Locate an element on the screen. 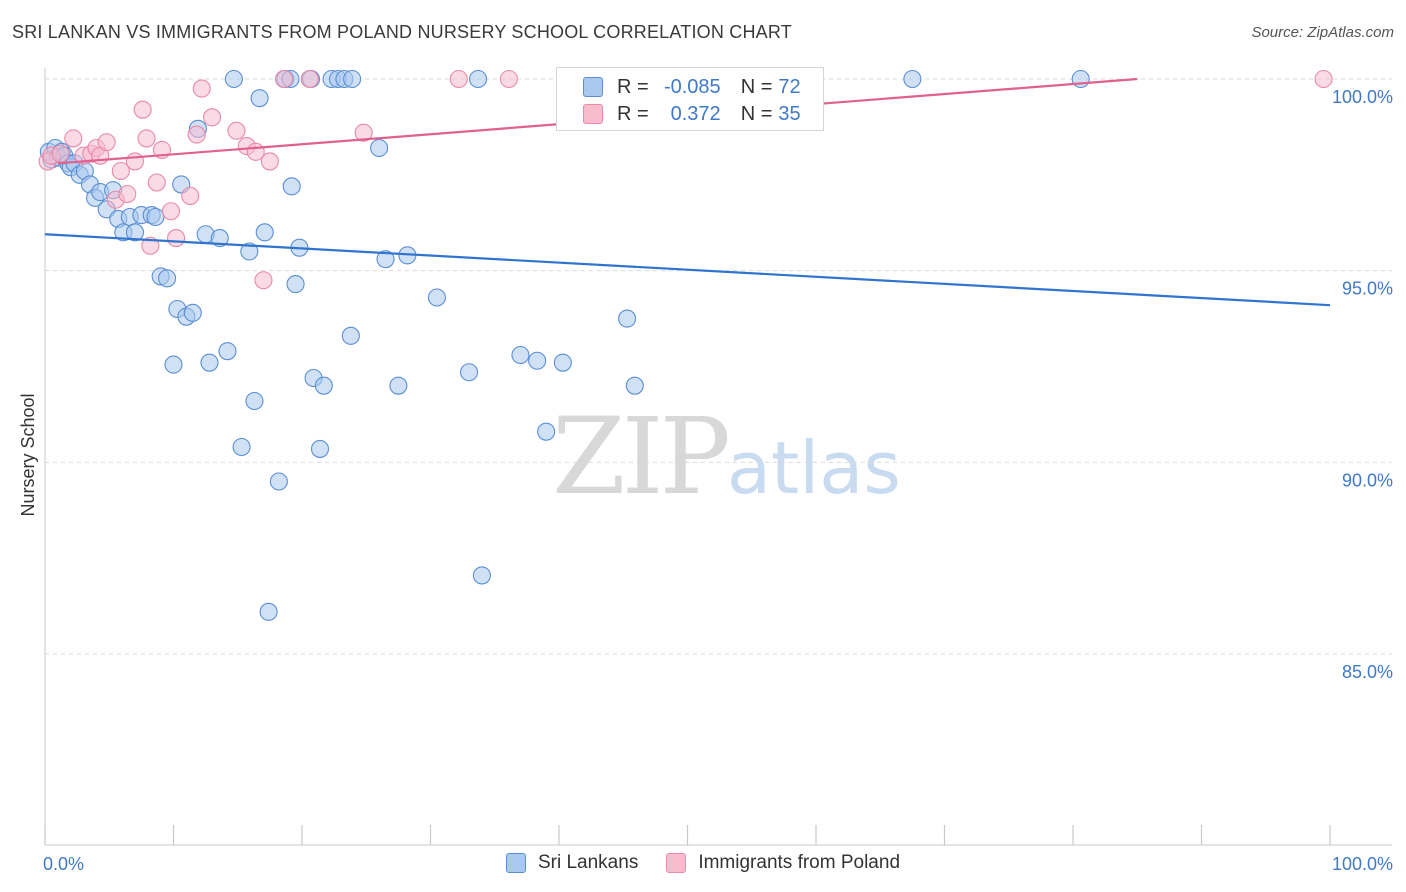 This screenshot has width=1406, height=892. n-value: 35 is located at coordinates (789, 113).